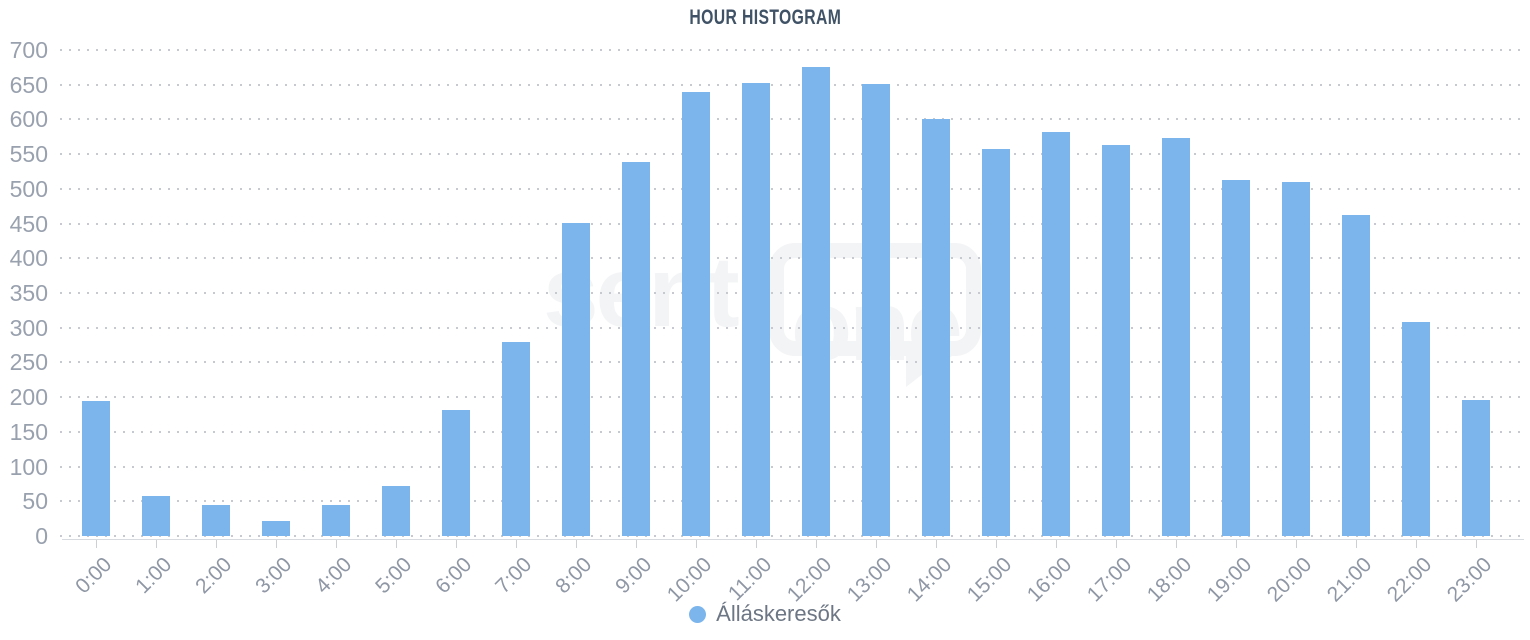 The image size is (1530, 640). What do you see at coordinates (28, 466) in the screenshot?
I see `y-axis-label-100: 100` at bounding box center [28, 466].